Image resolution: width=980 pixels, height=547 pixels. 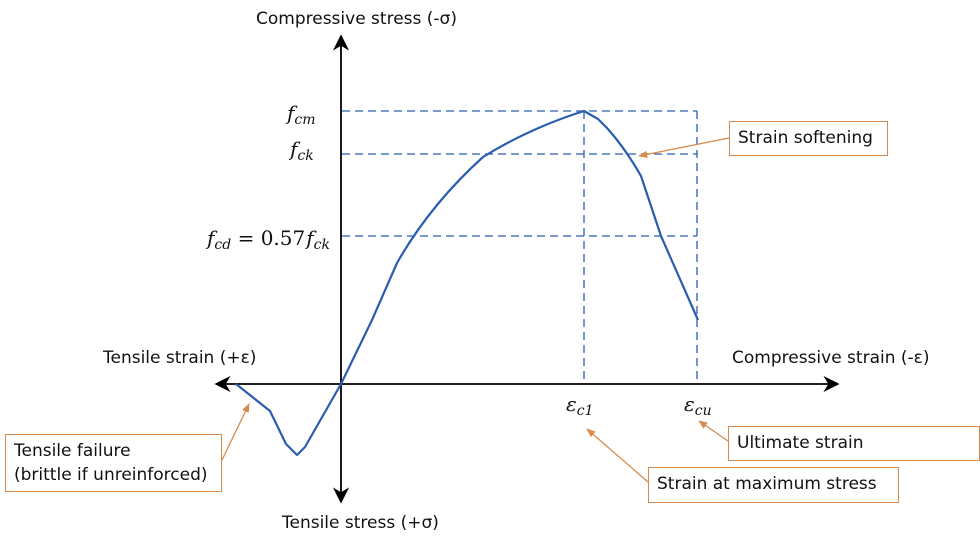 What do you see at coordinates (767, 484) in the screenshot?
I see `callout-strain-at-max-stress-text: Strain at maximum stress` at bounding box center [767, 484].